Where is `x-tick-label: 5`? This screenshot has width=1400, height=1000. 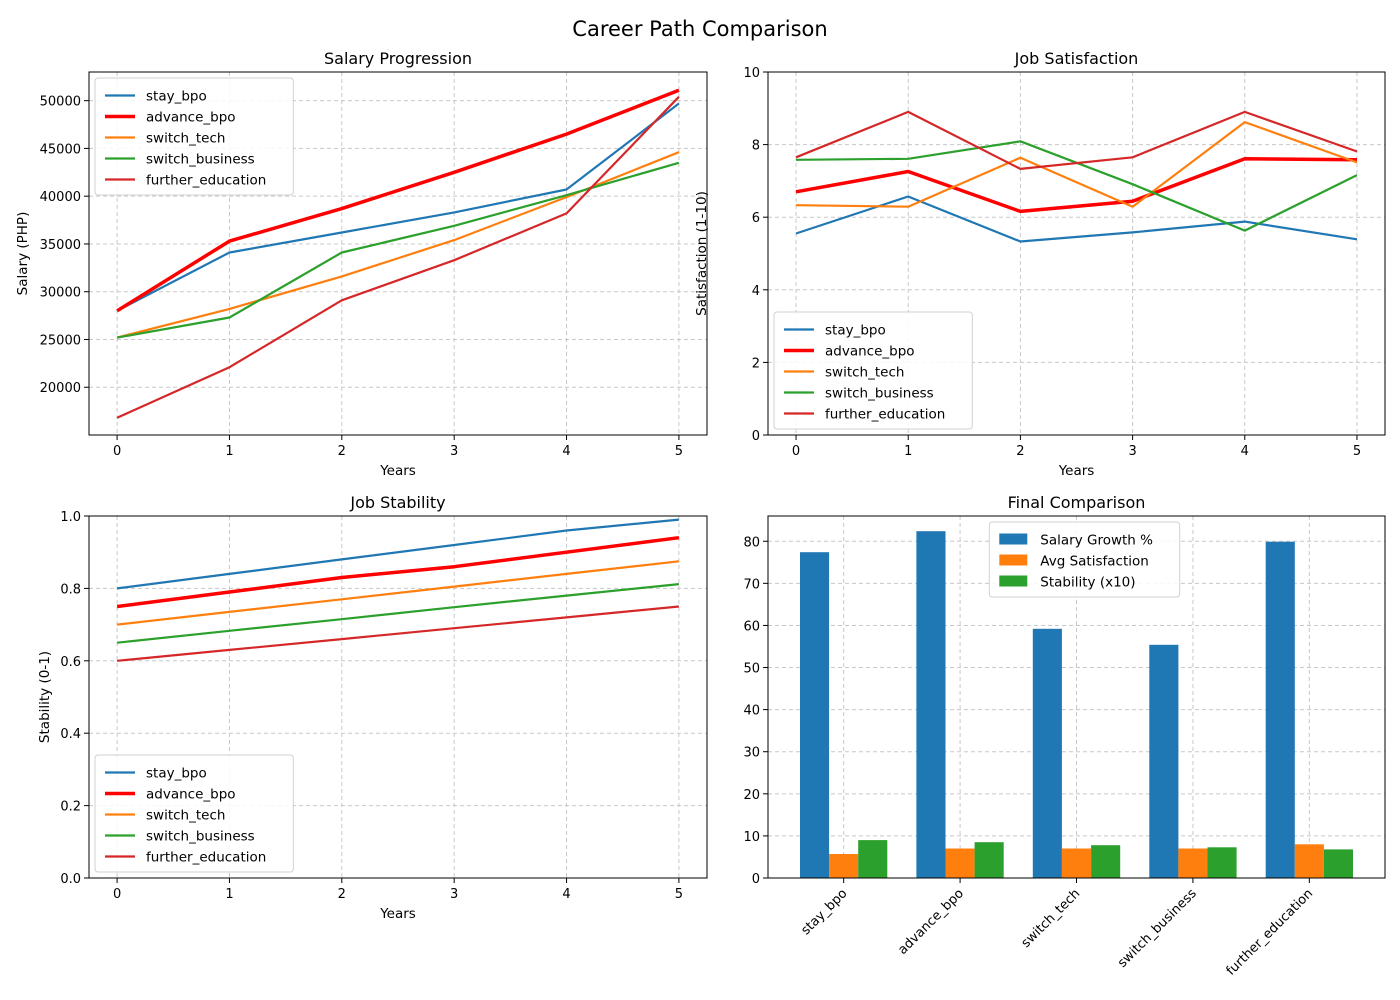 x-tick-label: 5 is located at coordinates (679, 894).